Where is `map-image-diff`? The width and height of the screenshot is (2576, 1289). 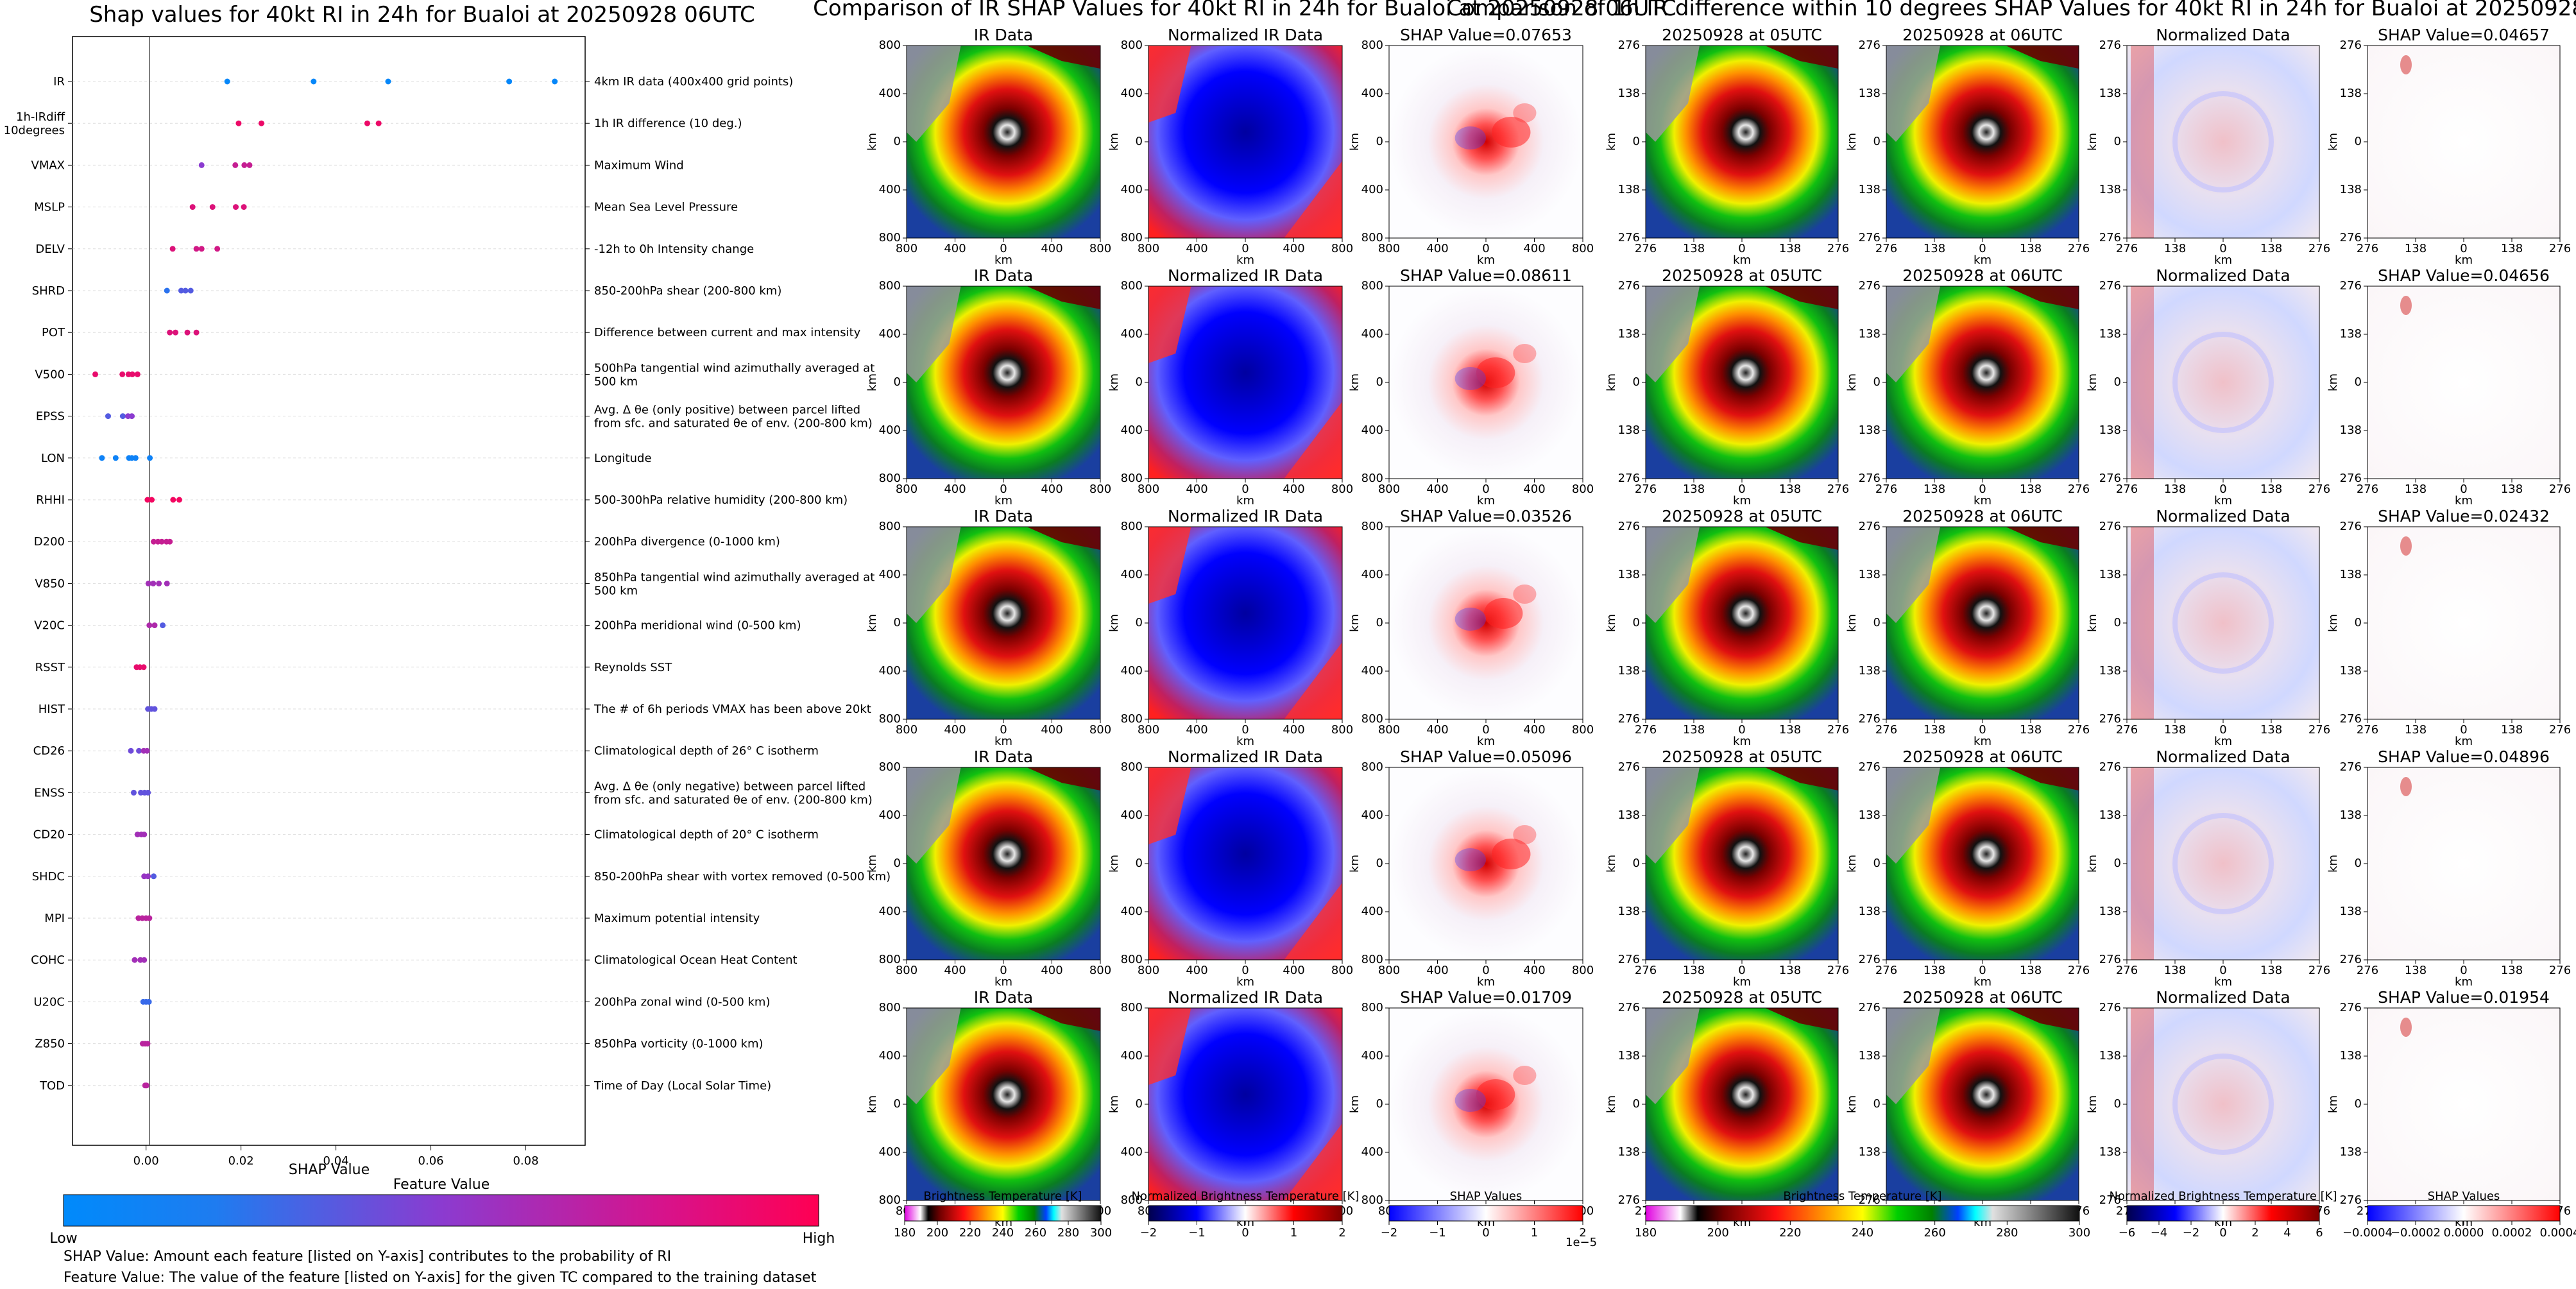
map-image-diff is located at coordinates (1742, 863).